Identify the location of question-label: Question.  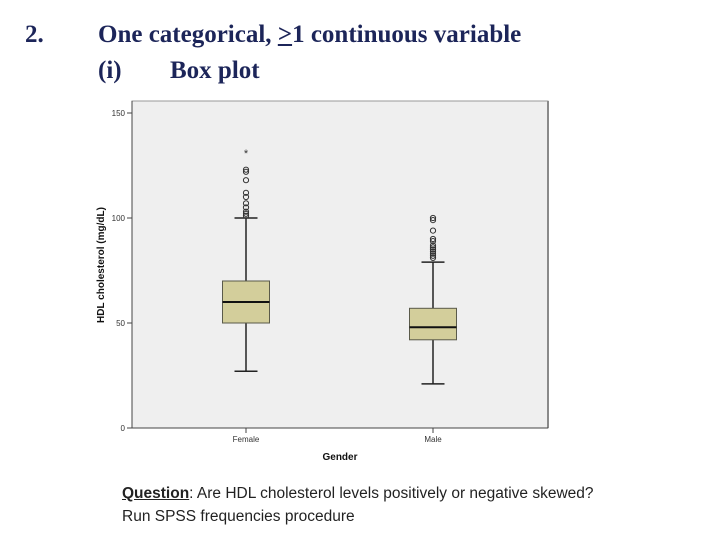
(156, 493).